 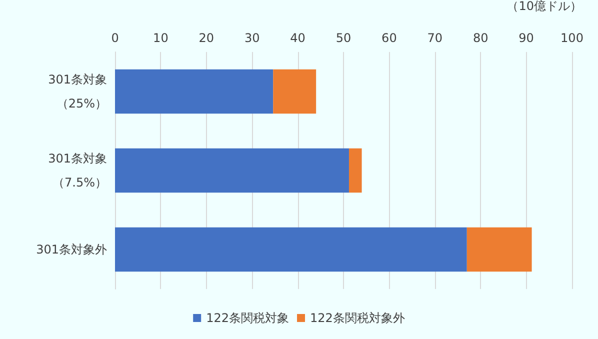 I want to click on x-tick-label: 30, so click(x=252, y=38).